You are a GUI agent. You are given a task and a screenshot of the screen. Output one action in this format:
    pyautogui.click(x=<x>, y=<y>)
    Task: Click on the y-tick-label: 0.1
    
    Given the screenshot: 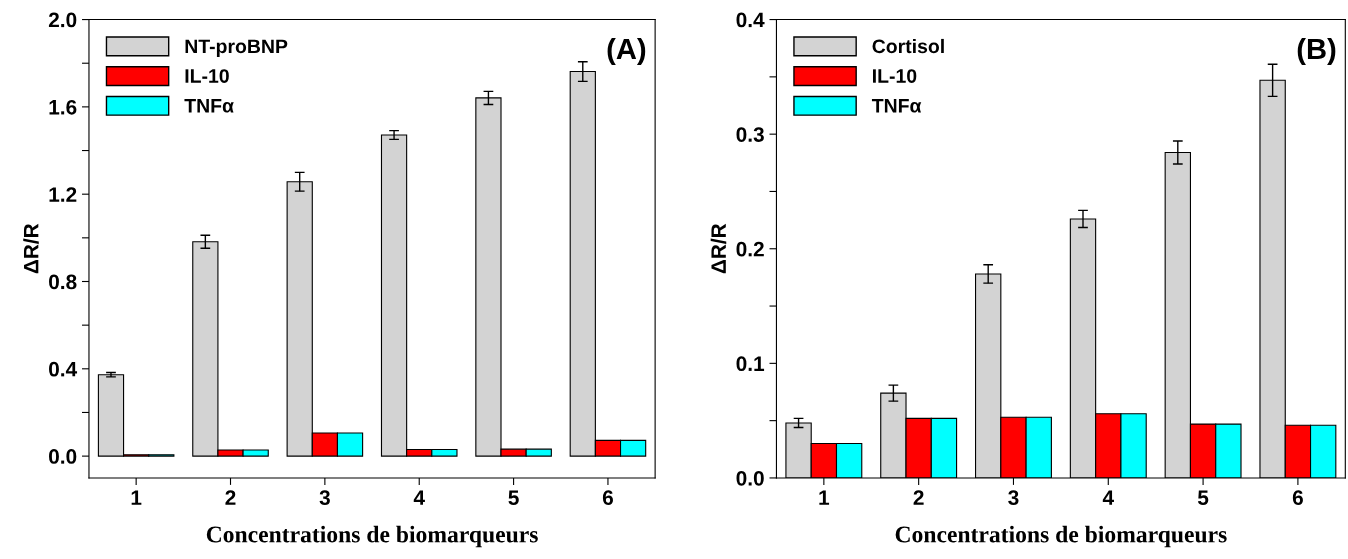 What is the action you would take?
    pyautogui.click(x=750, y=364)
    